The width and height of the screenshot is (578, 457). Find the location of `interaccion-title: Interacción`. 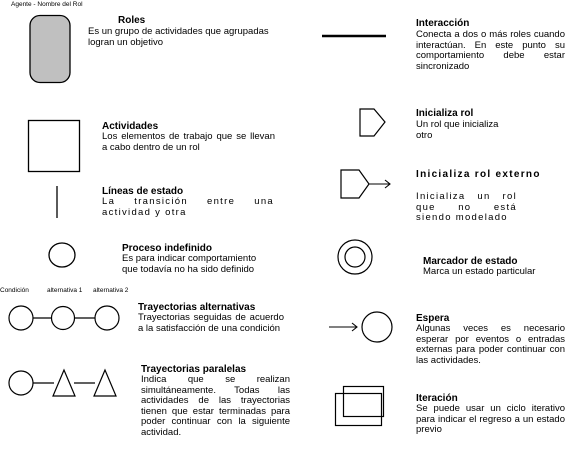

interaccion-title: Interacción is located at coordinates (443, 23).